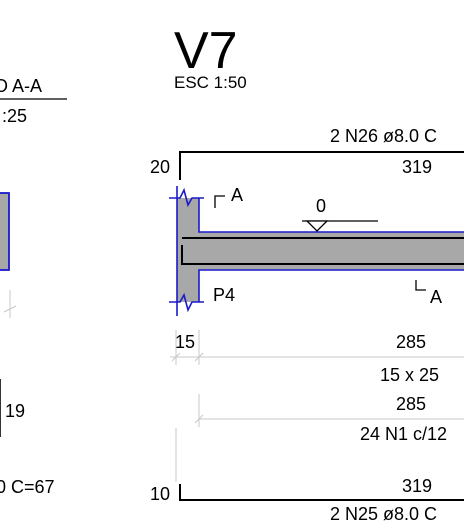 This screenshot has width=464, height=525. What do you see at coordinates (383, 136) in the screenshot?
I see `top-bar-label: 2 N26 ø8.0 C` at bounding box center [383, 136].